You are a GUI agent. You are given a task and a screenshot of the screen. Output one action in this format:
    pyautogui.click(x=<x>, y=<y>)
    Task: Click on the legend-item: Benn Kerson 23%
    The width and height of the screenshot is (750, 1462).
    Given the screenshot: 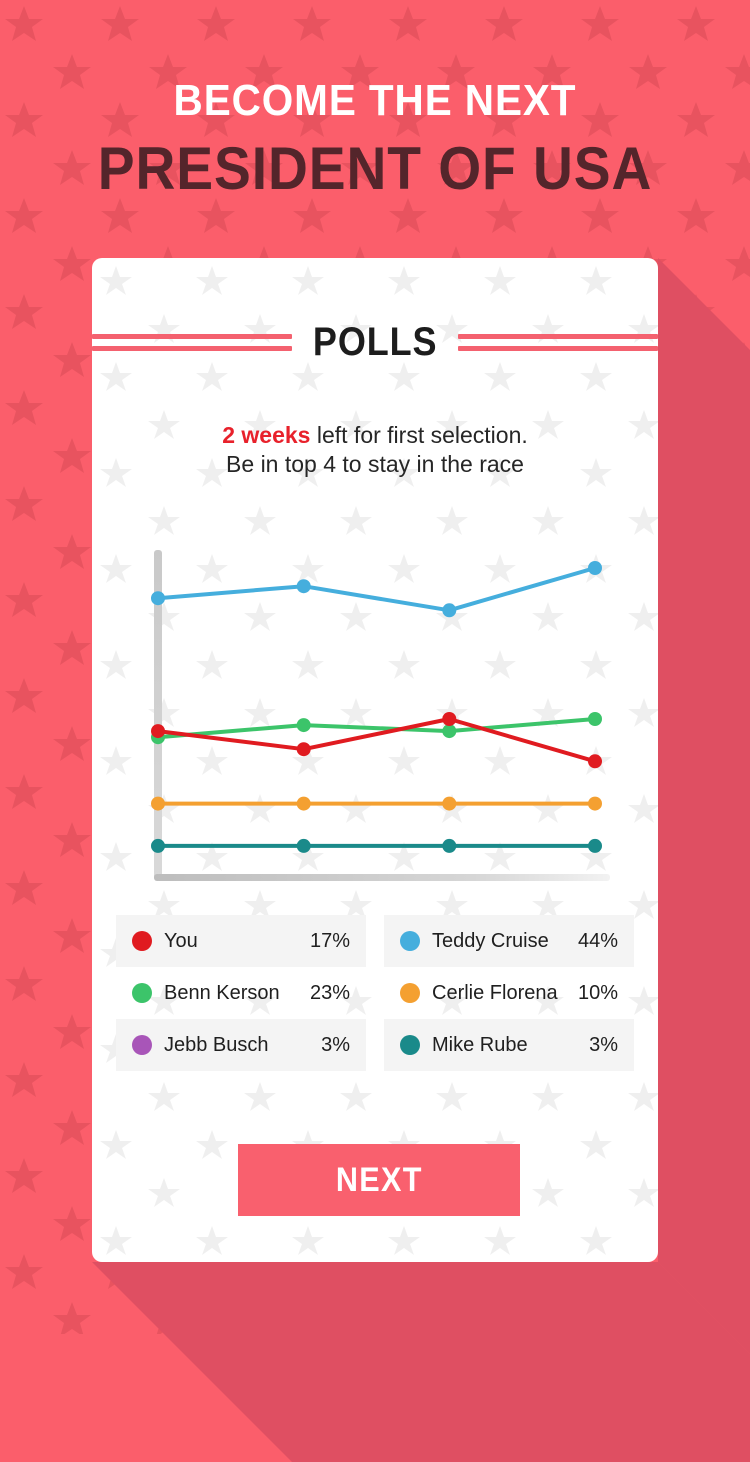 What is the action you would take?
    pyautogui.click(x=241, y=993)
    